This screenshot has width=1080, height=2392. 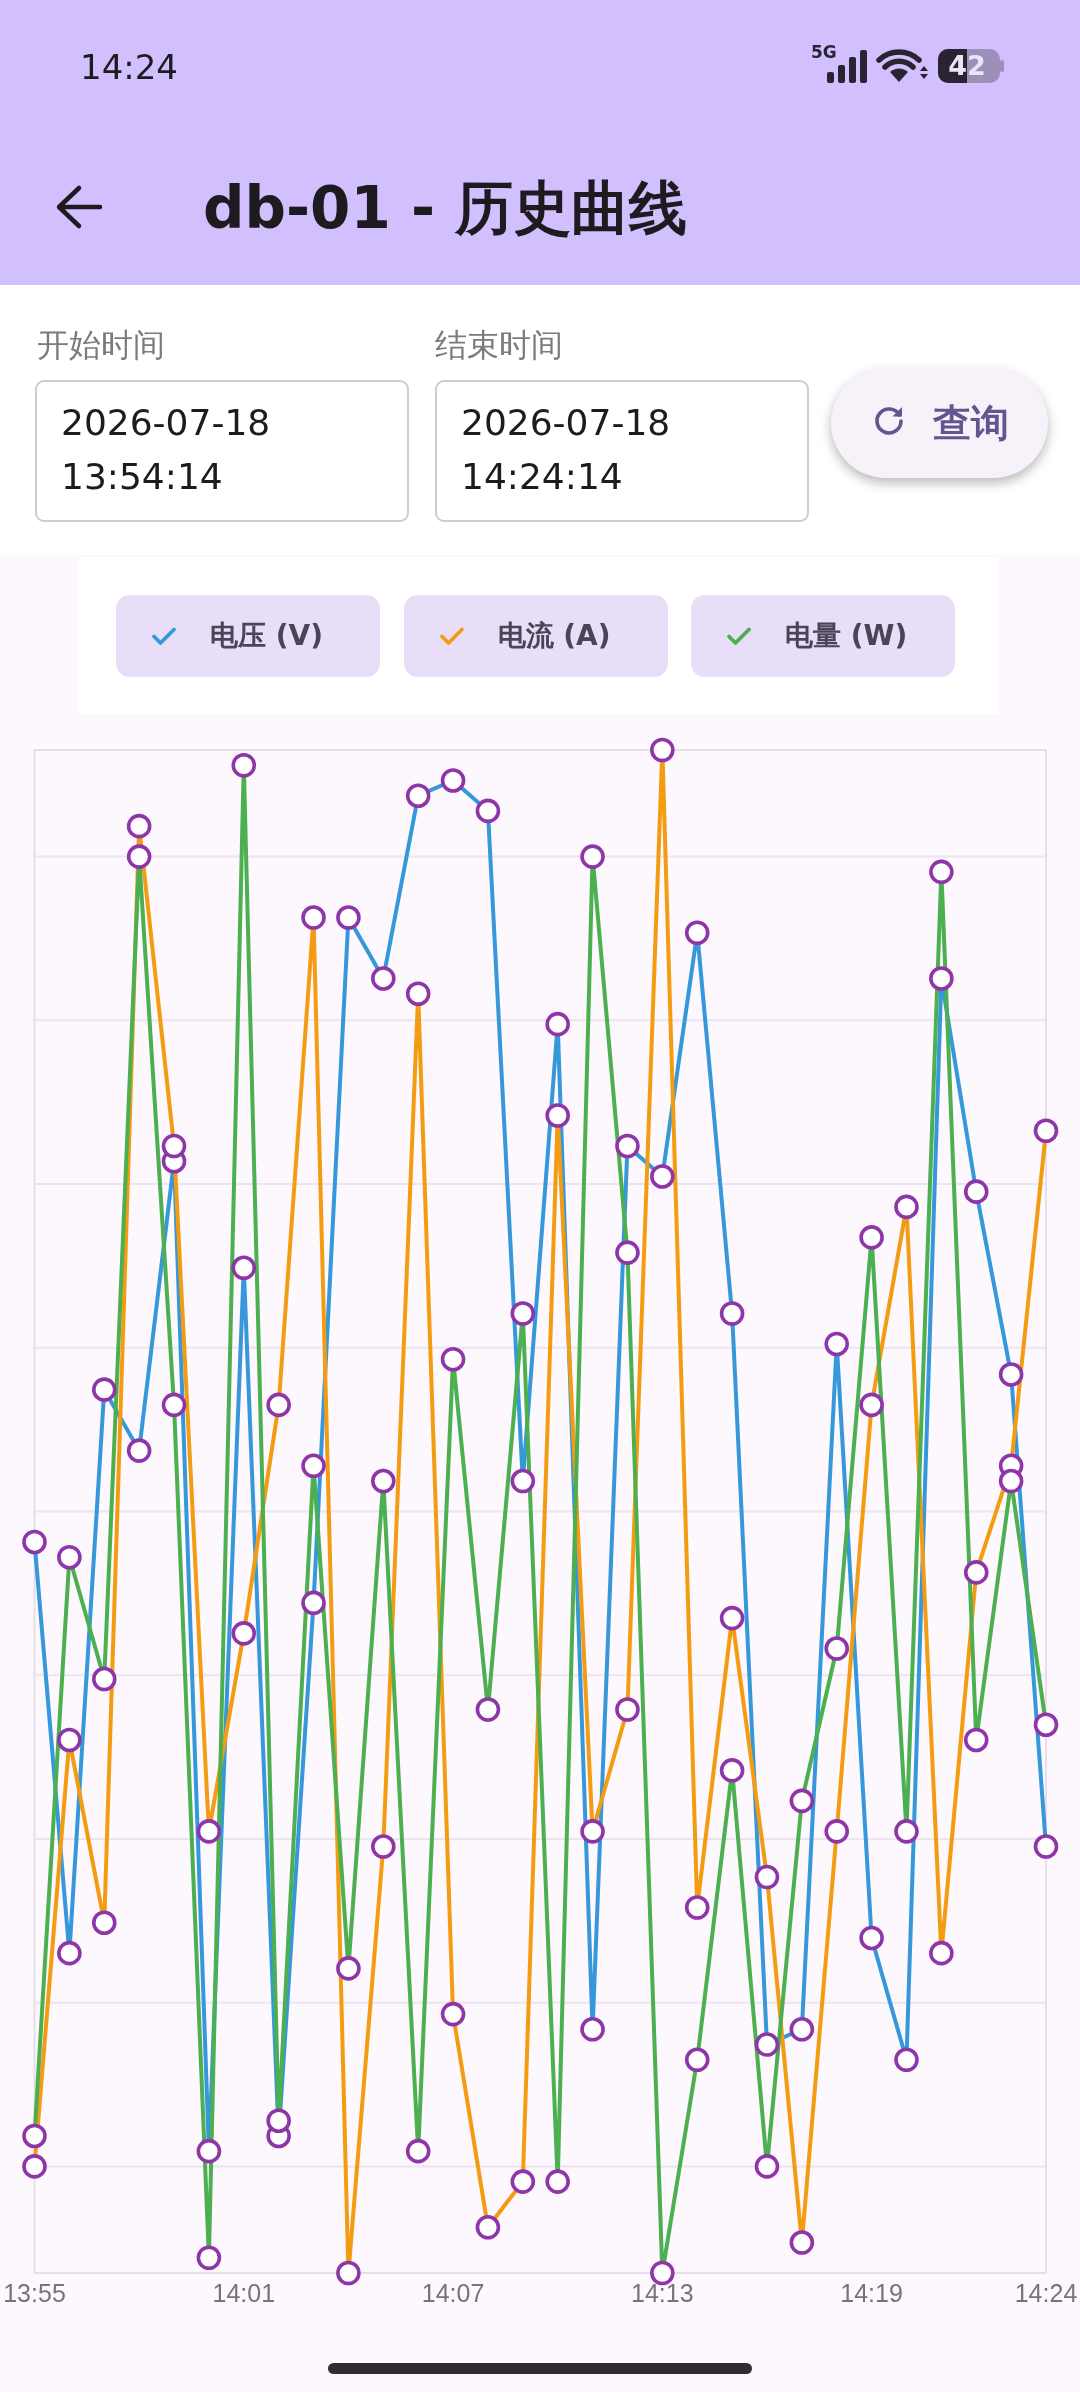 What do you see at coordinates (566, 450) in the screenshot?
I see `text: 2026-07-18 14:24:14` at bounding box center [566, 450].